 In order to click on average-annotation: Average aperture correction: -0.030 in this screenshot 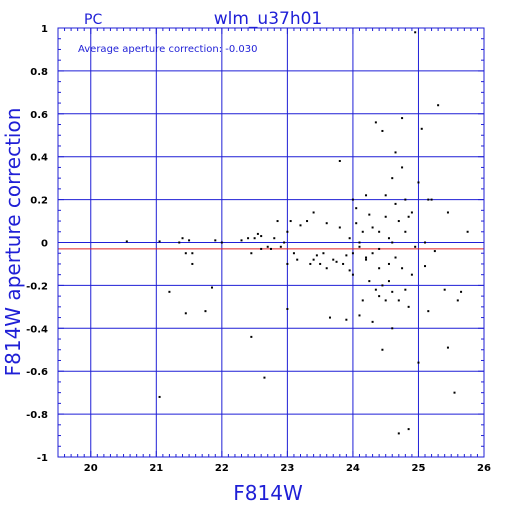, I will do `click(168, 49)`.